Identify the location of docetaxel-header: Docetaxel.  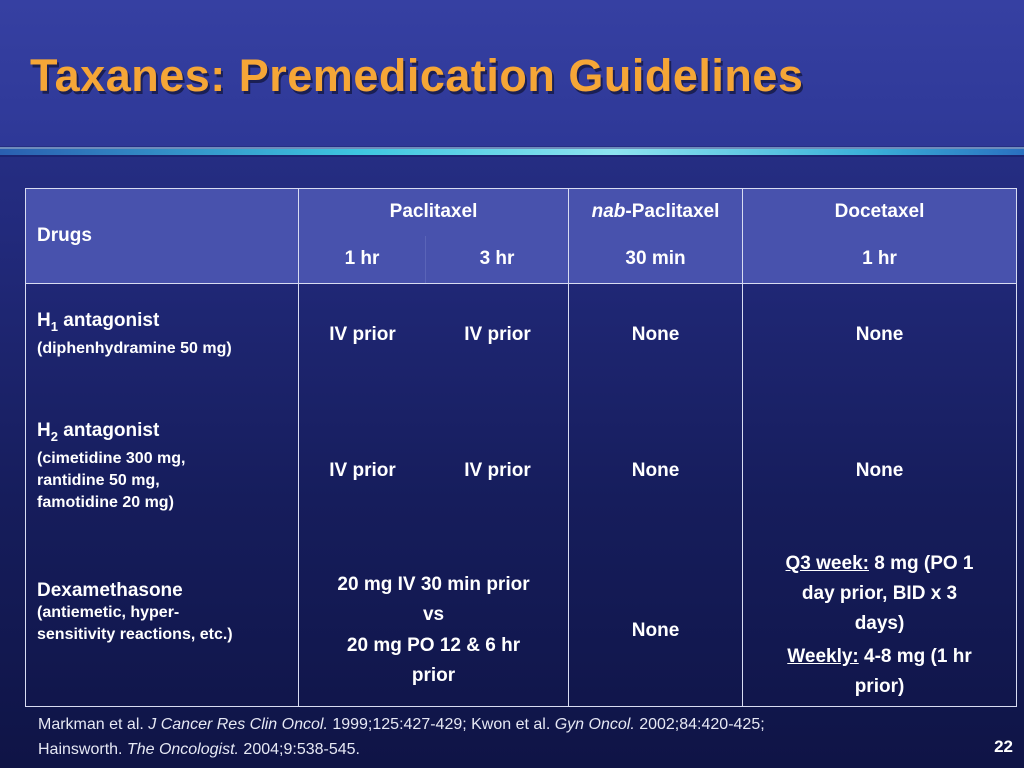
(880, 212).